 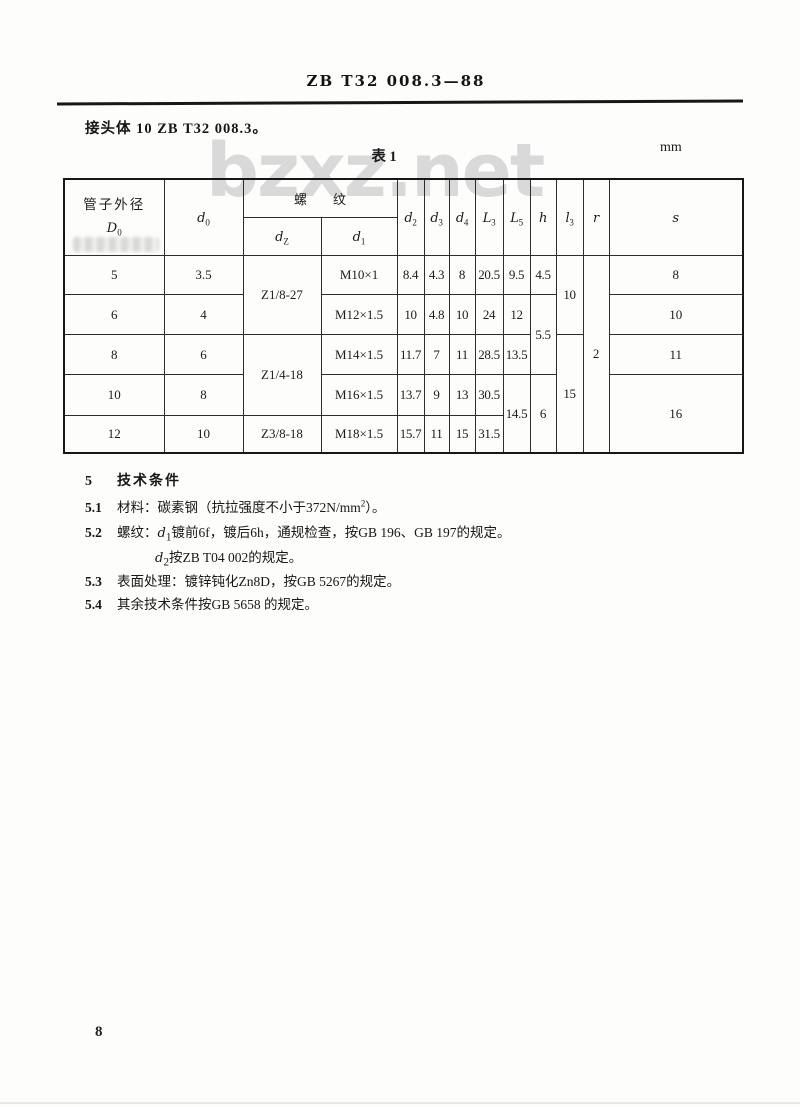 I want to click on header-d1: d1, so click(x=359, y=236).